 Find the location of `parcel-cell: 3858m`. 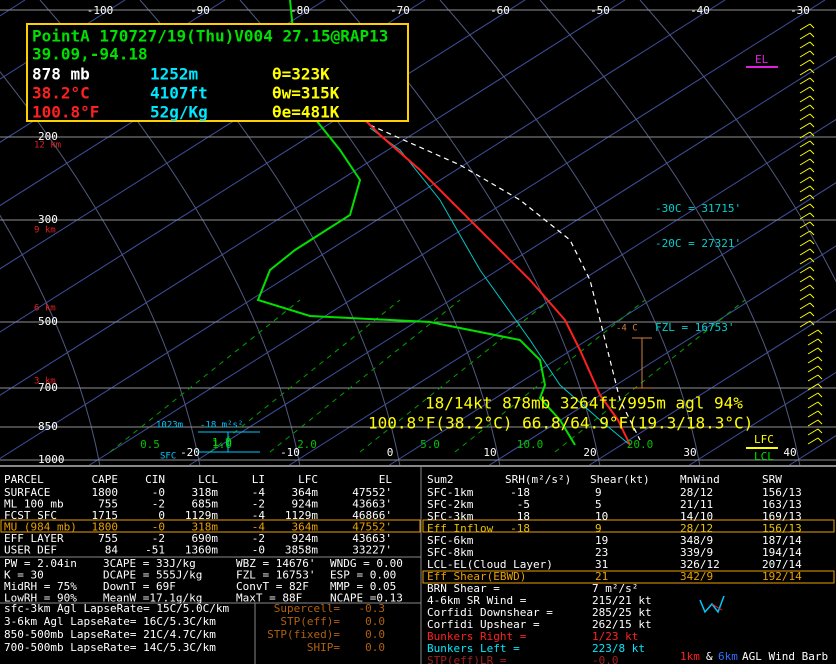

parcel-cell: 3858m is located at coordinates (301, 550).